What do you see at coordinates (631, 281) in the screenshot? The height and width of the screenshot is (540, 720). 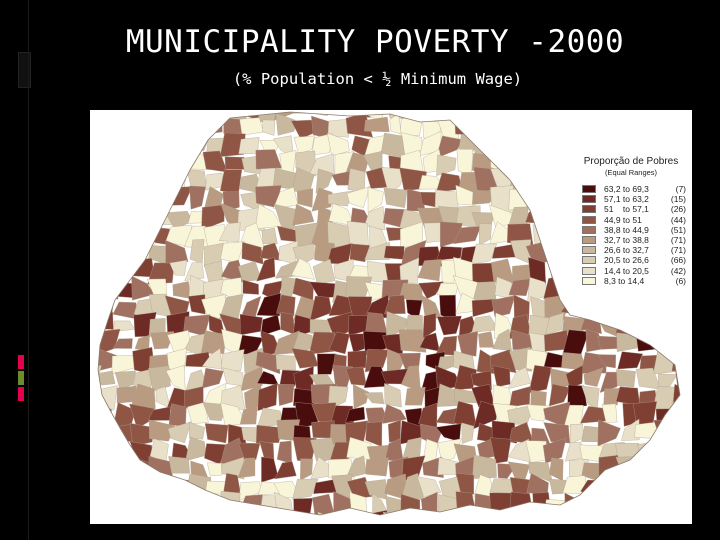 I see `legend-item: 8,3 to 14,4 (6)` at bounding box center [631, 281].